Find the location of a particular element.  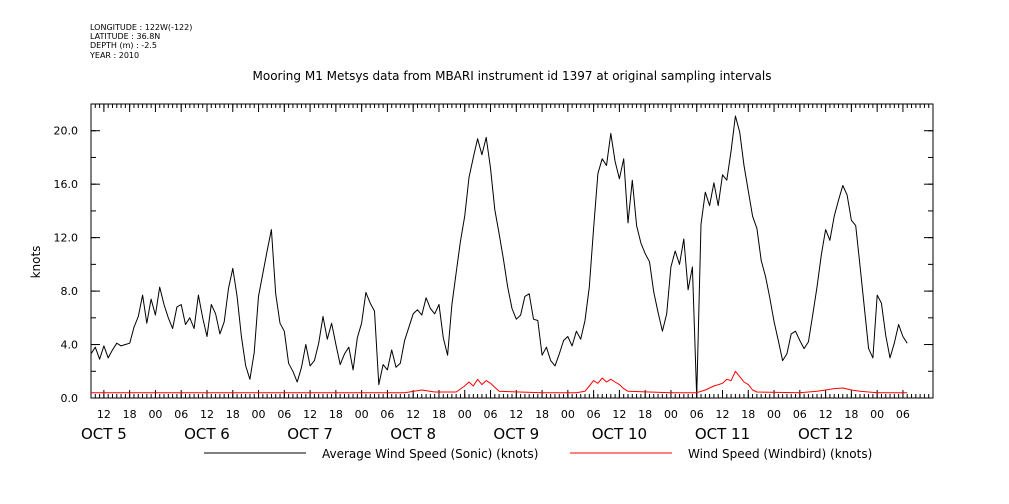

legend-label-windbird: Wind Speed (Windbird) (knots) is located at coordinates (780, 454).